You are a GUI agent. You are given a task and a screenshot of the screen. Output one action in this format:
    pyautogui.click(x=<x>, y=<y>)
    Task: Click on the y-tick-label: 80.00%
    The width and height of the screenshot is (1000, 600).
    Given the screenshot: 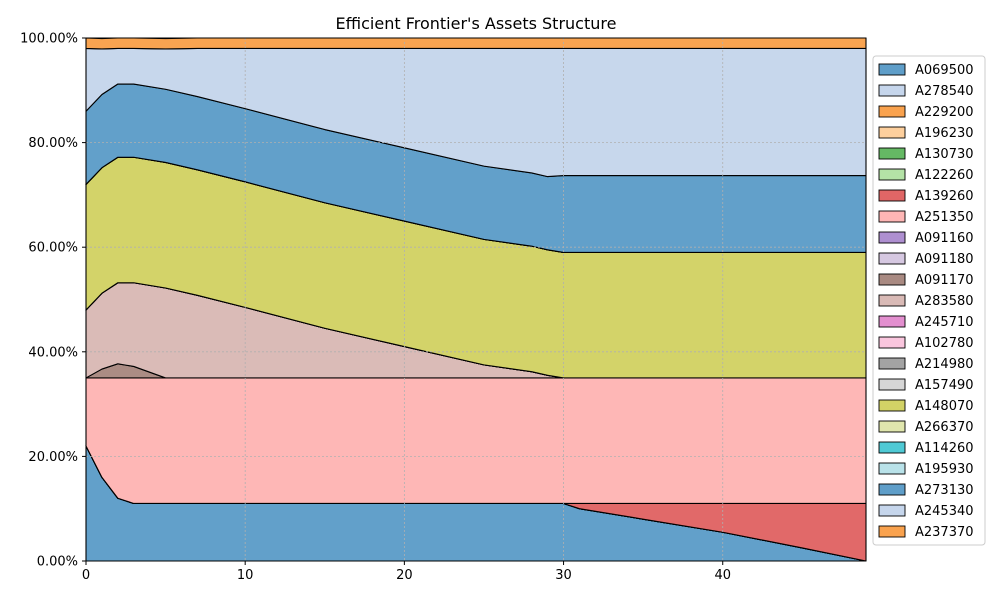 What is the action you would take?
    pyautogui.click(x=53, y=143)
    